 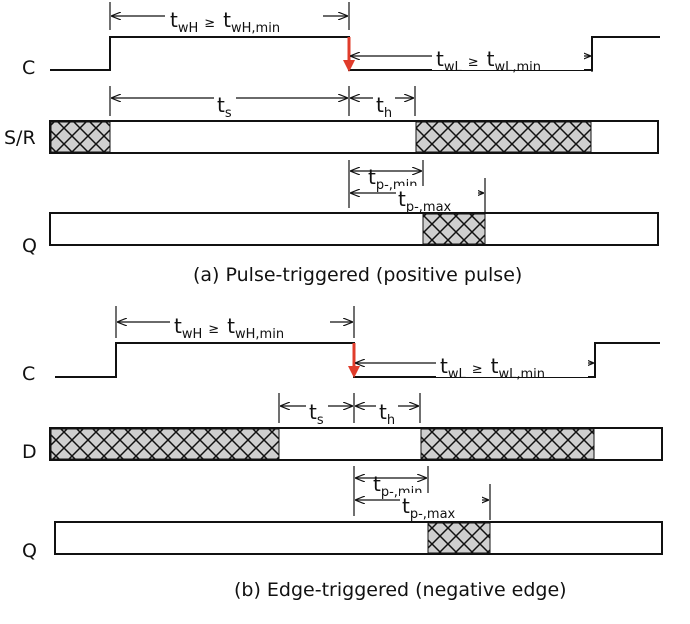 What do you see at coordinates (384, 107) in the screenshot?
I see `th-label-a: th` at bounding box center [384, 107].